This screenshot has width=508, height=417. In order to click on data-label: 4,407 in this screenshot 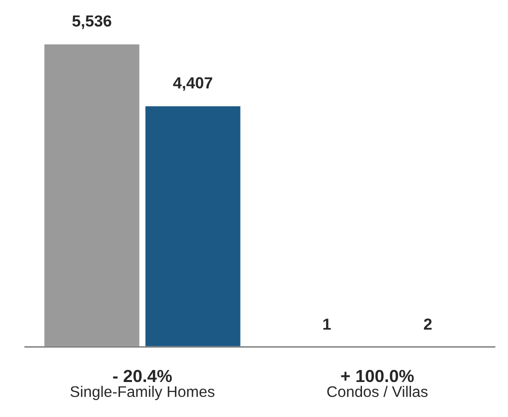, I will do `click(192, 84)`.